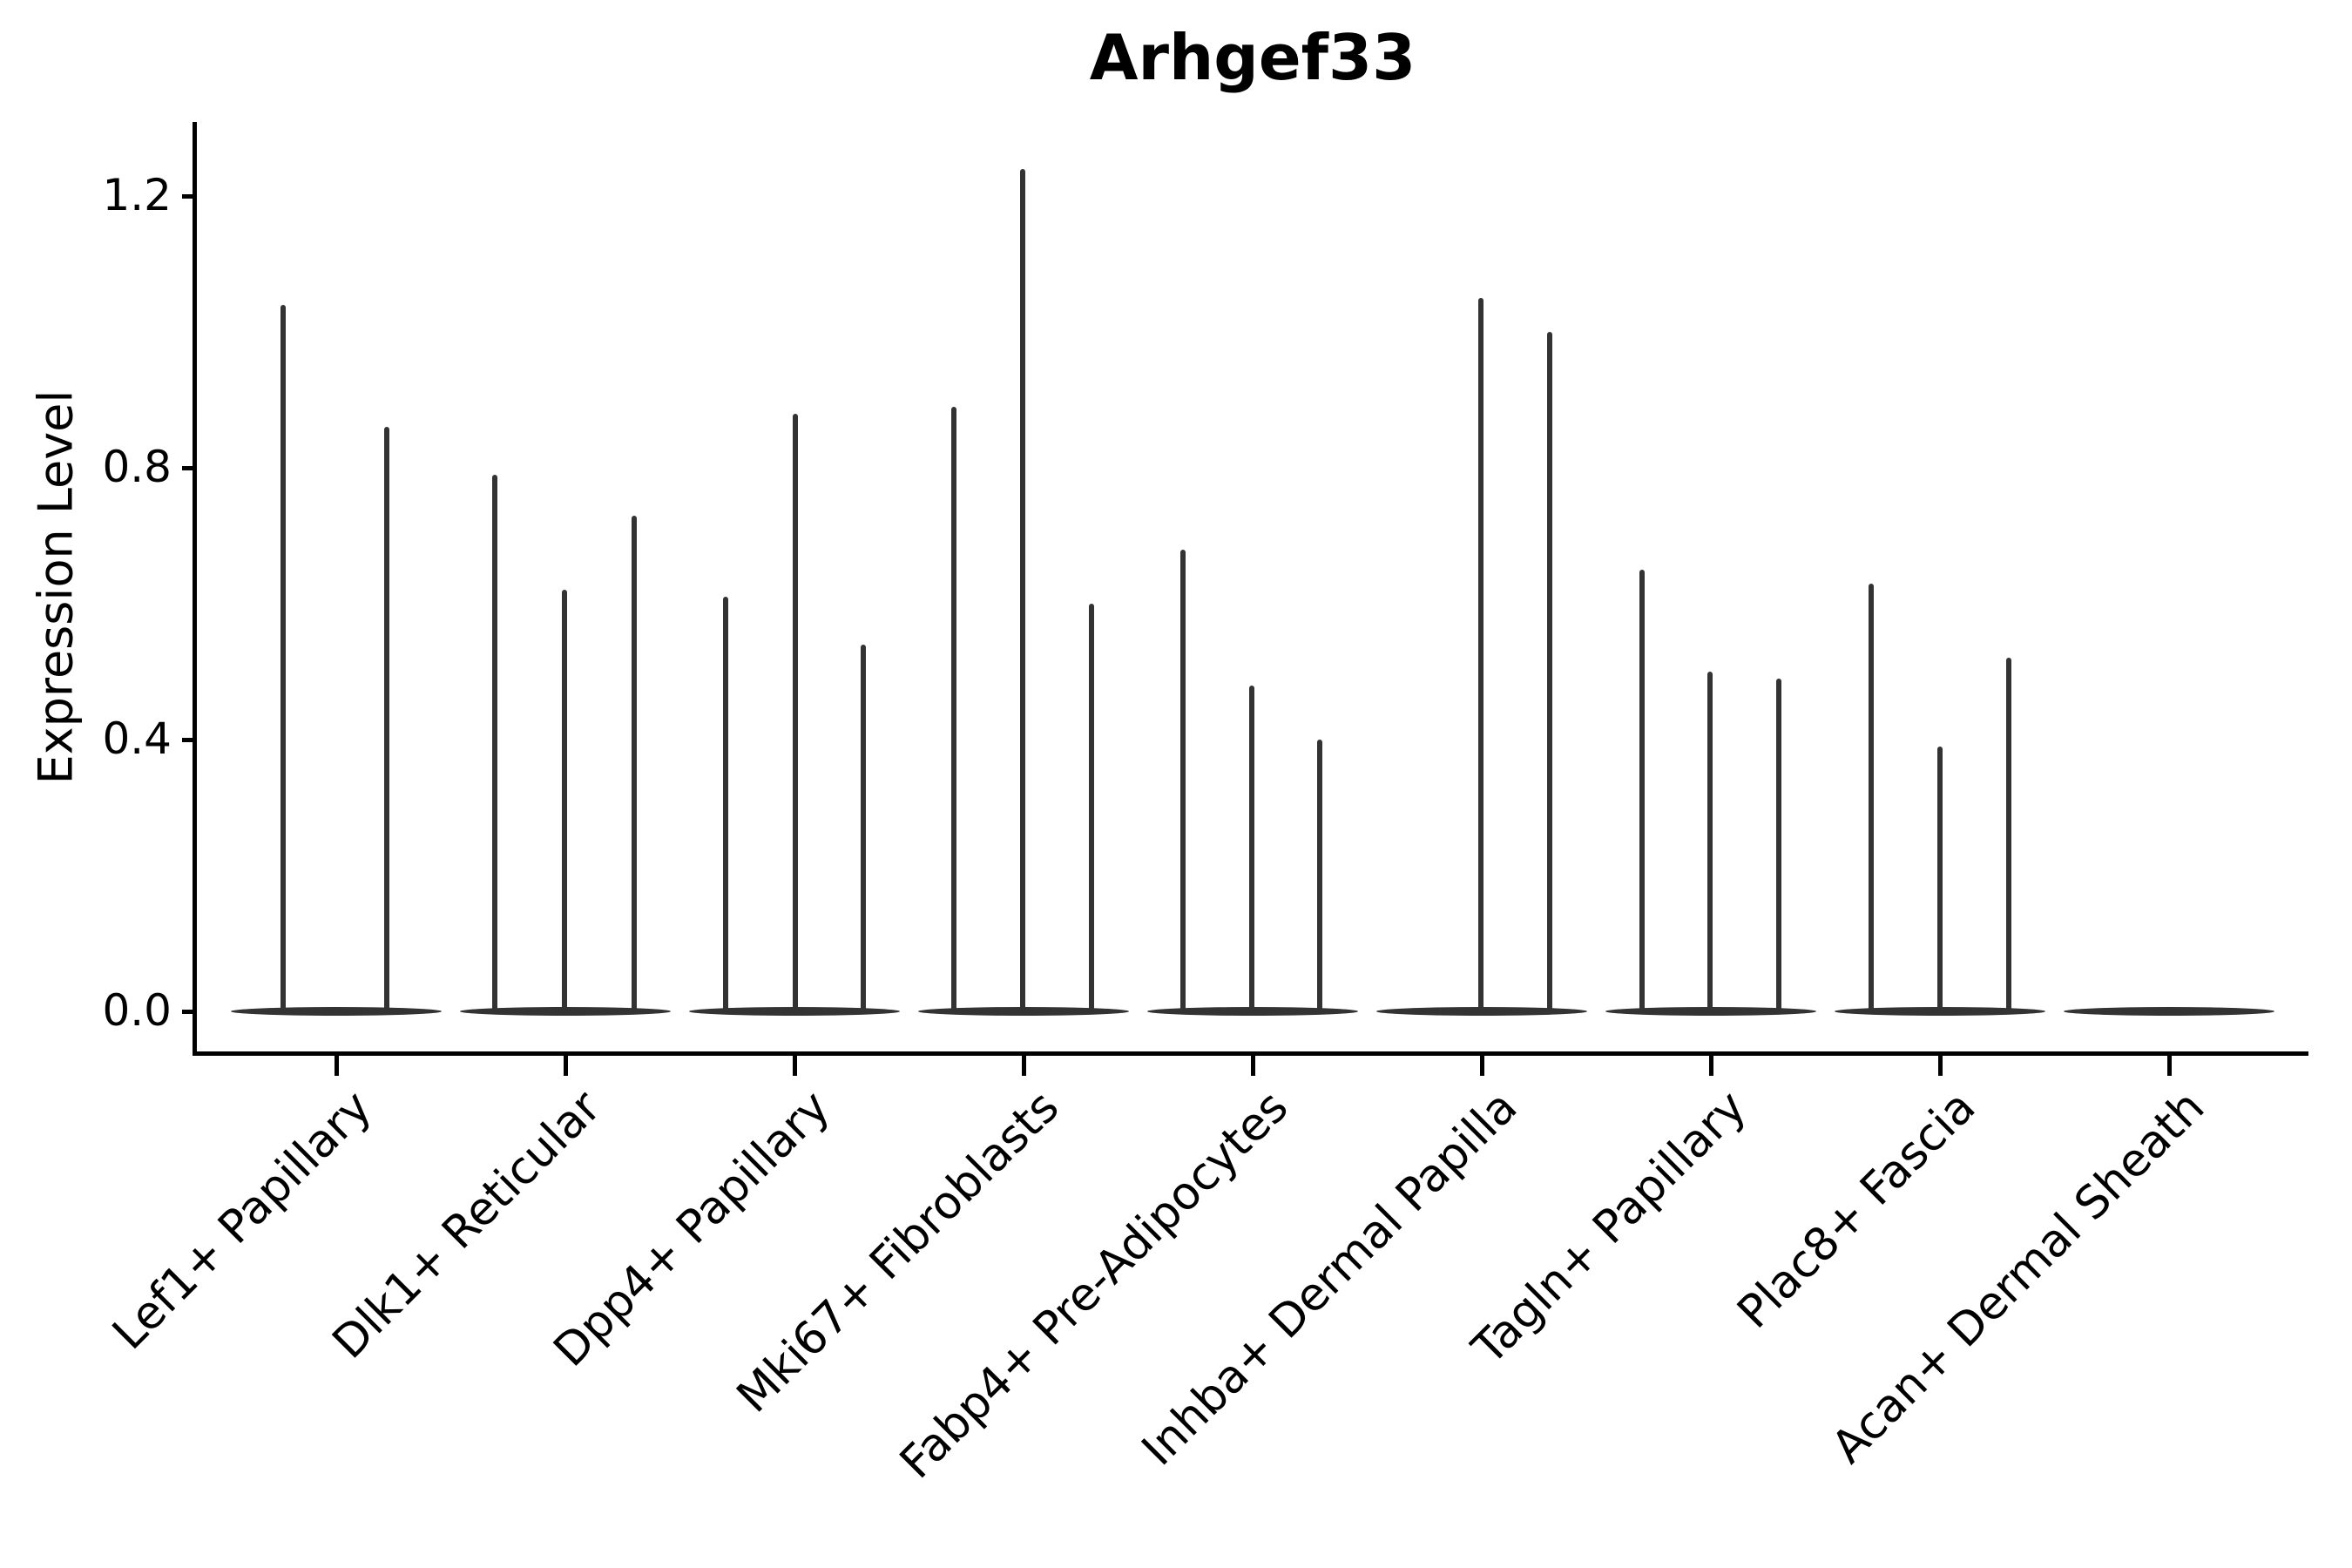 Image resolution: width=2352 pixels, height=1568 pixels. What do you see at coordinates (137, 738) in the screenshot?
I see `y-tick-label: 0.4` at bounding box center [137, 738].